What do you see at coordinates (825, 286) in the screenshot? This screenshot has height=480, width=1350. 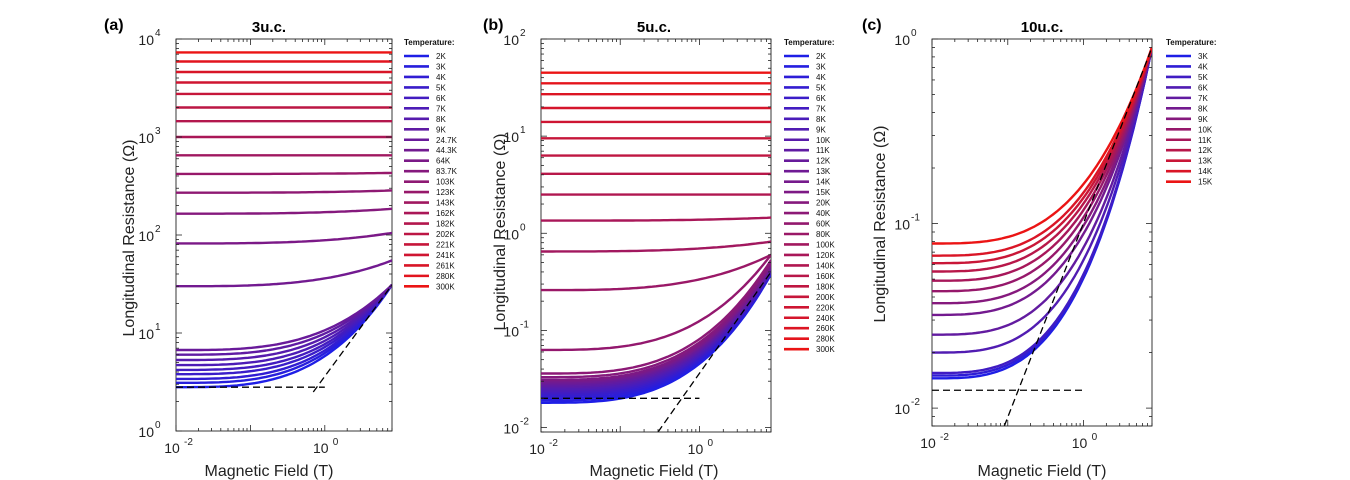 I see `legend-label: 180K` at bounding box center [825, 286].